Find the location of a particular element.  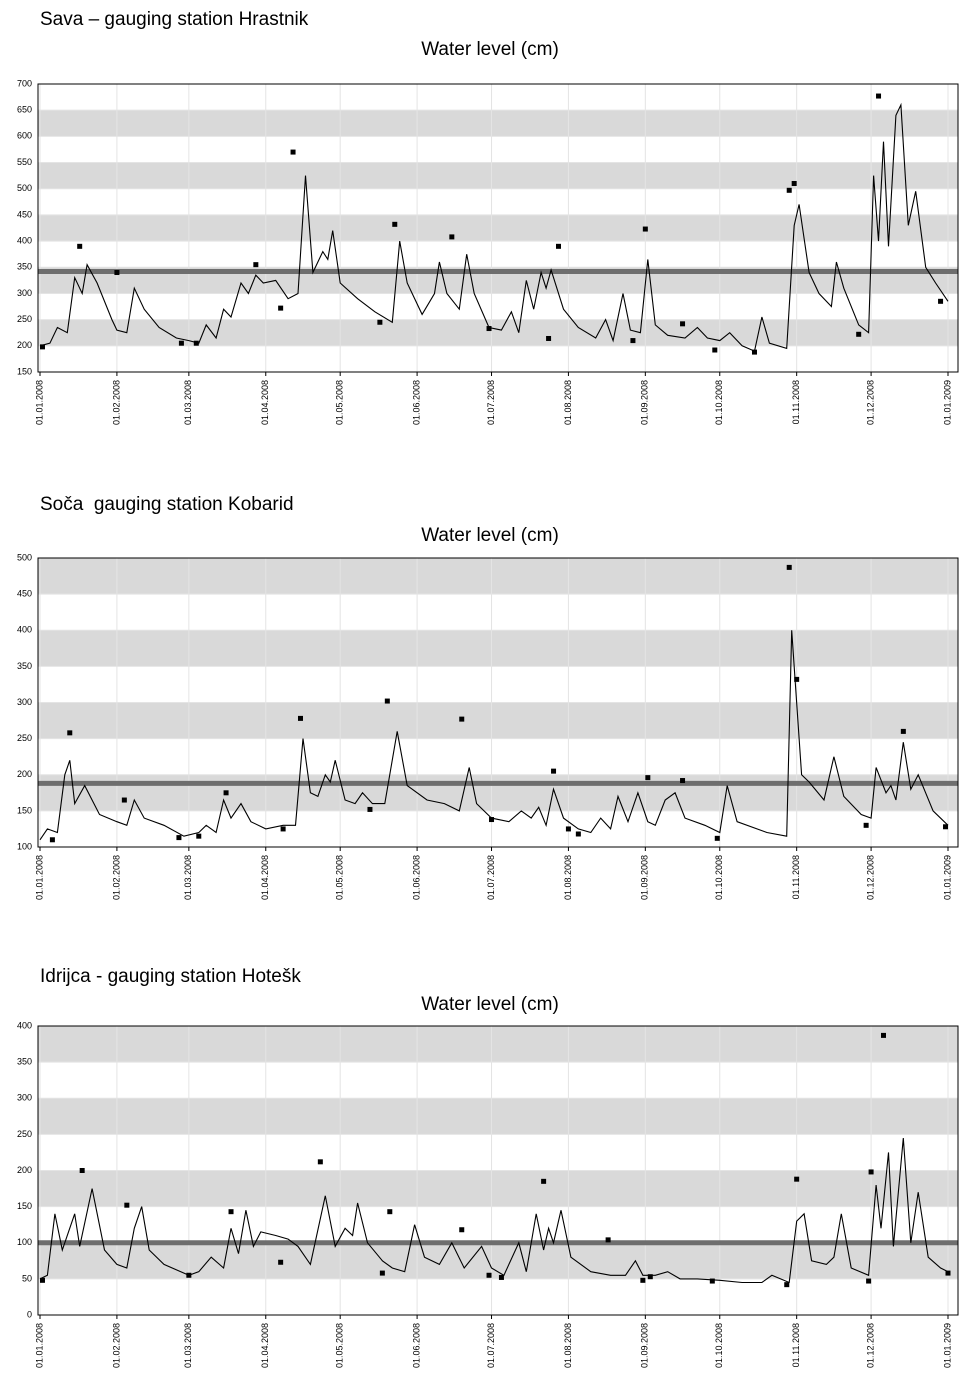

x-tick-label: 01.08.2008 is located at coordinates (568, 1345).